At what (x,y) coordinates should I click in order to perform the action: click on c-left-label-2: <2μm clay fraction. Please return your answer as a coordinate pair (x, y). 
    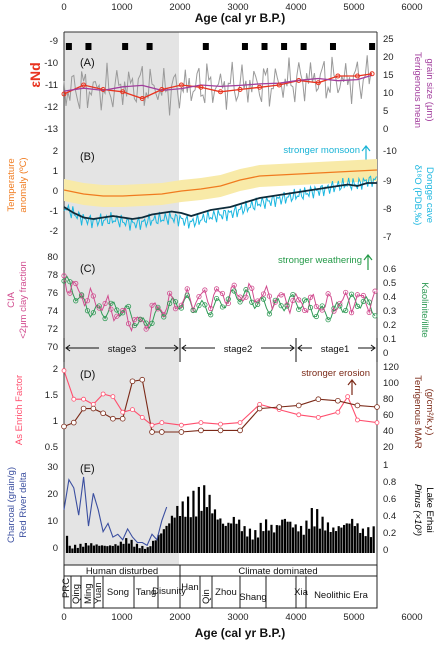
    Looking at the image, I should click on (23, 300).